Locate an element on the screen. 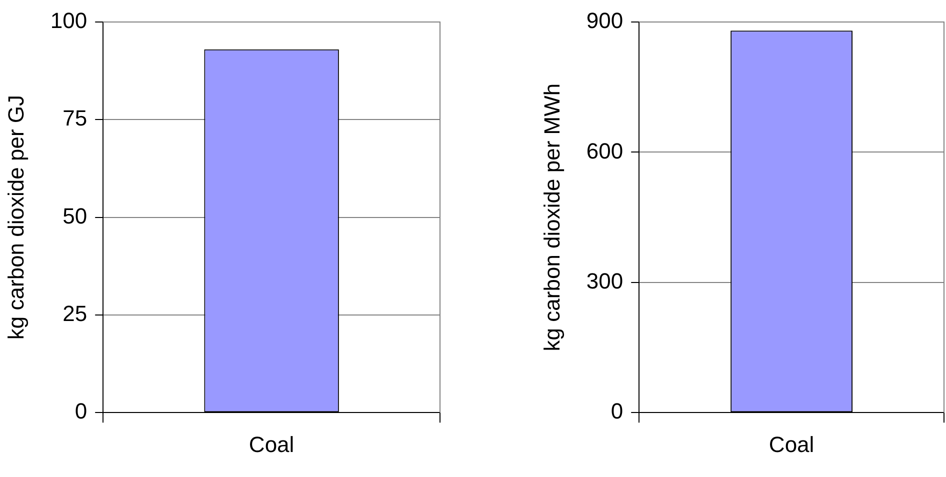 The height and width of the screenshot is (477, 946). y-tick-label: 75 is located at coordinates (75, 118).